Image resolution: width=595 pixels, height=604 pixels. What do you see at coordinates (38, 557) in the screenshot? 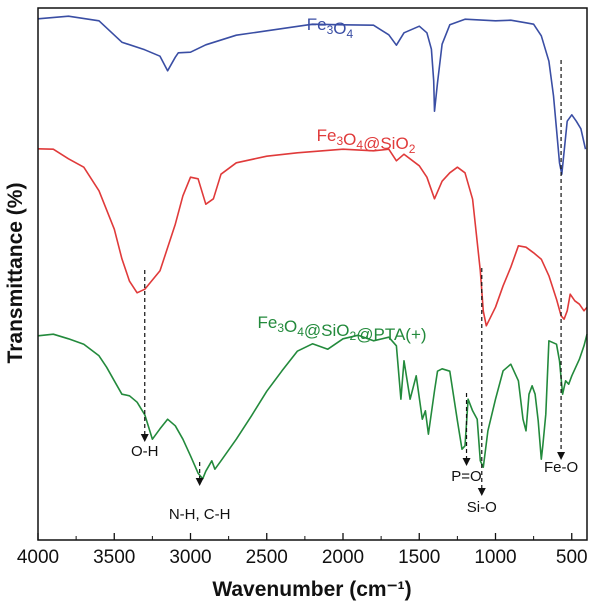
I see `x-tick-label: 4000` at bounding box center [38, 557].